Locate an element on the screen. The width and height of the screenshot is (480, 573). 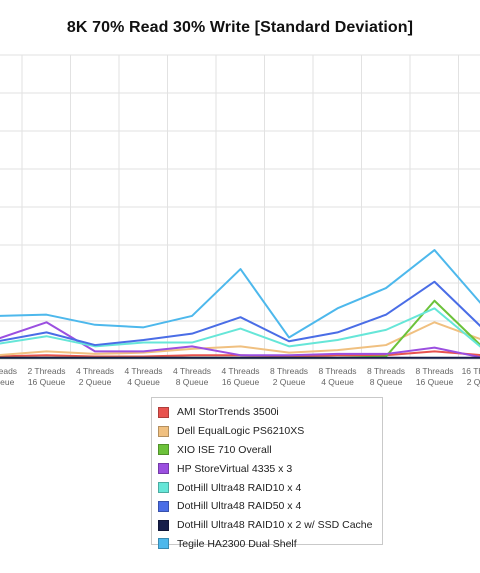
x-tick-label: 4 Threads 16 Queue is located at coordinates (240, 376).